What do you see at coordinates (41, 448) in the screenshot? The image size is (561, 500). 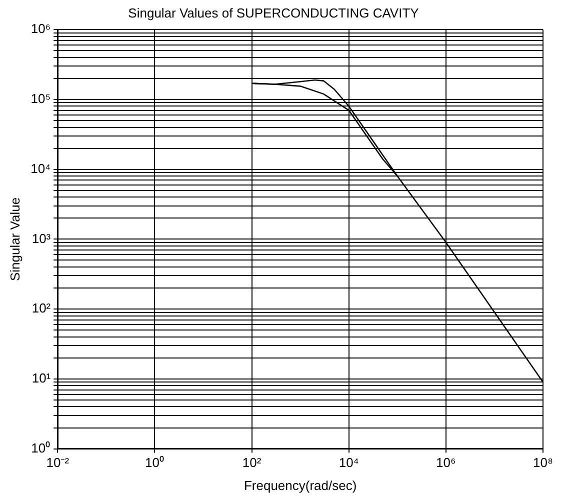 I see `y-tick-label: 10⁰` at bounding box center [41, 448].